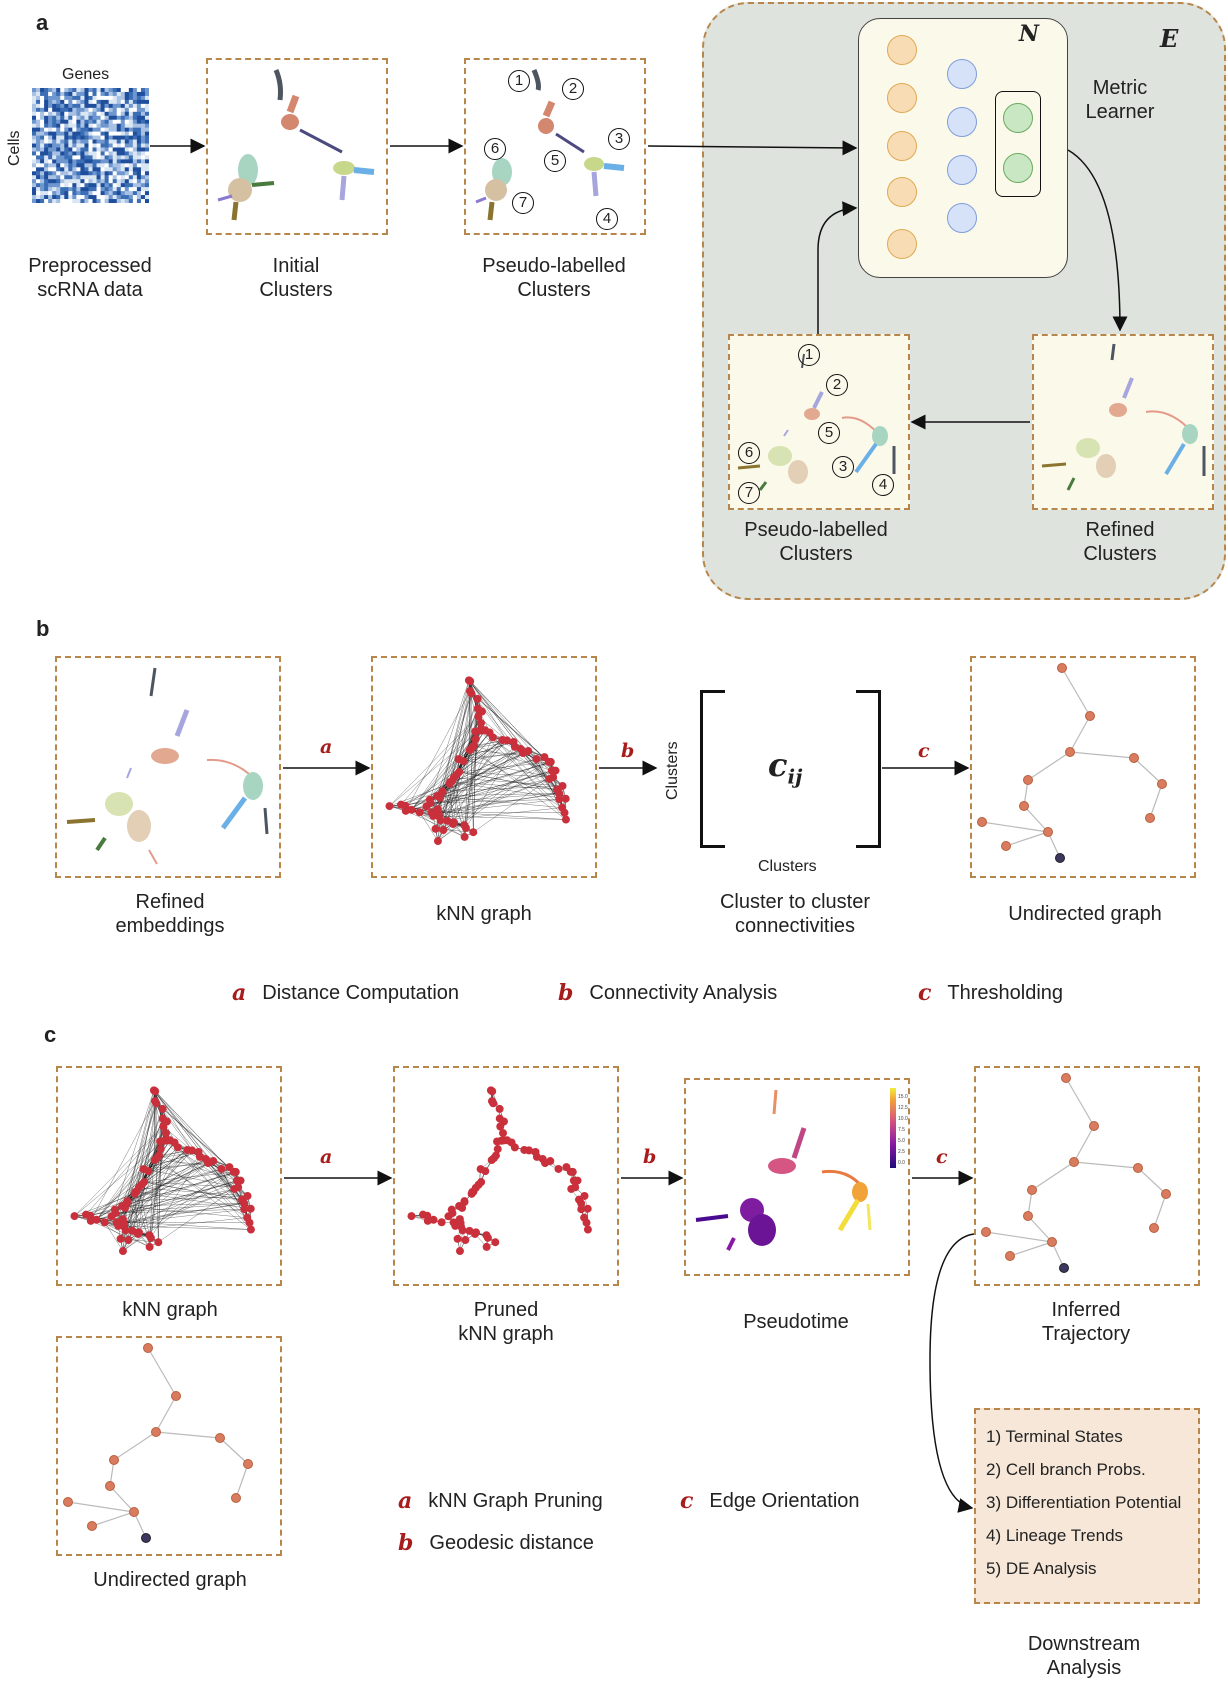  Describe the element at coordinates (1018, 168) in the screenshot. I see `output-node` at that location.